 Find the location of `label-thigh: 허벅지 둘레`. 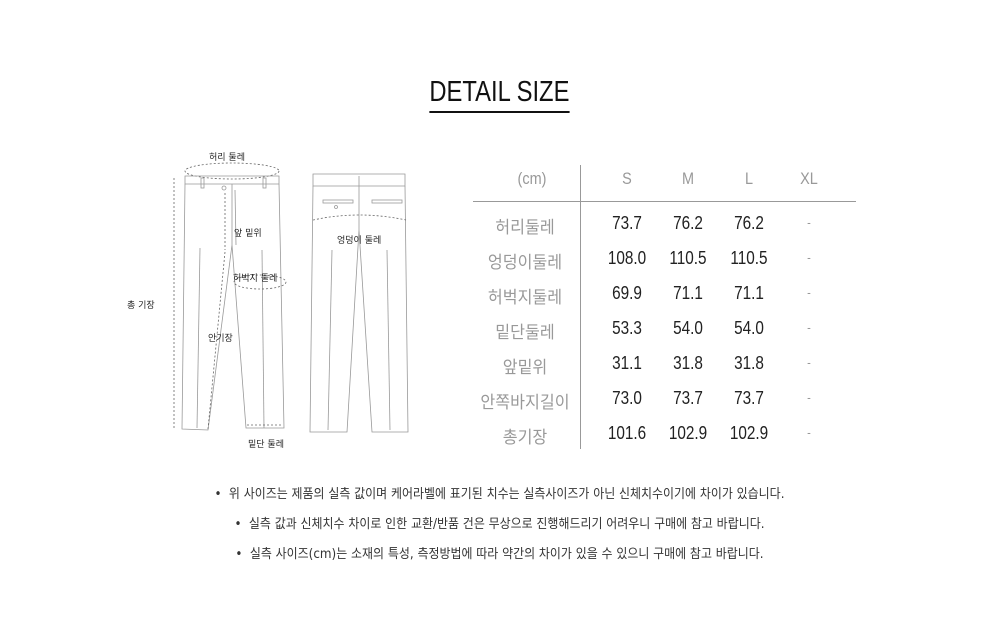

label-thigh: 허벅지 둘레 is located at coordinates (255, 279).